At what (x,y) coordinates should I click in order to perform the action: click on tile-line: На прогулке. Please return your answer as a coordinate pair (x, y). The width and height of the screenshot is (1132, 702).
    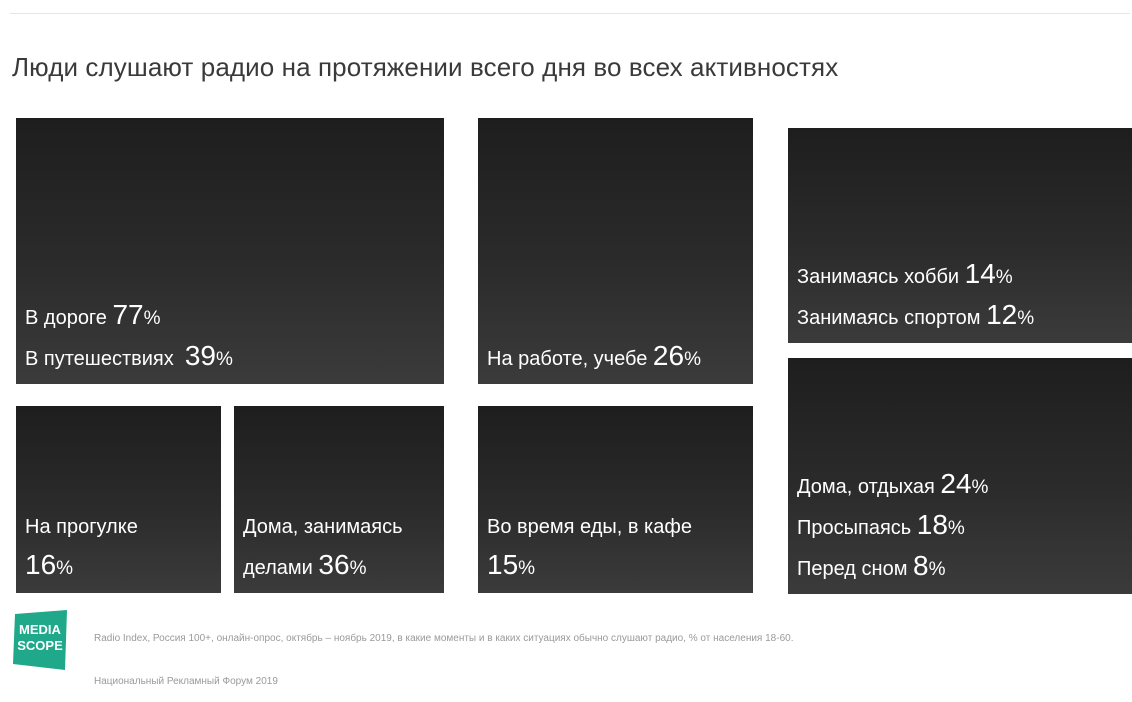
    Looking at the image, I should click on (120, 527).